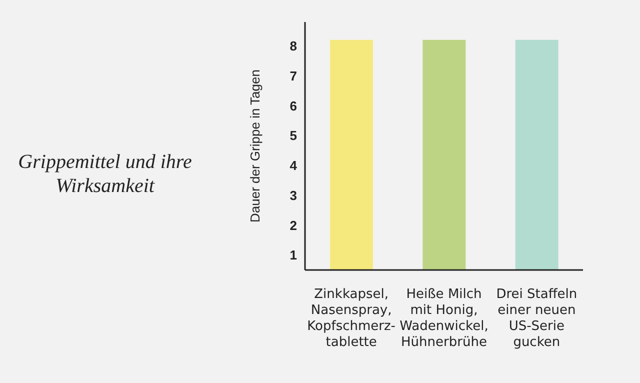 The width and height of the screenshot is (640, 383). I want to click on x-tick-label: Heiße Milch mit Honig, Wadenwickel, Hühnerbrühe, so click(444, 318).